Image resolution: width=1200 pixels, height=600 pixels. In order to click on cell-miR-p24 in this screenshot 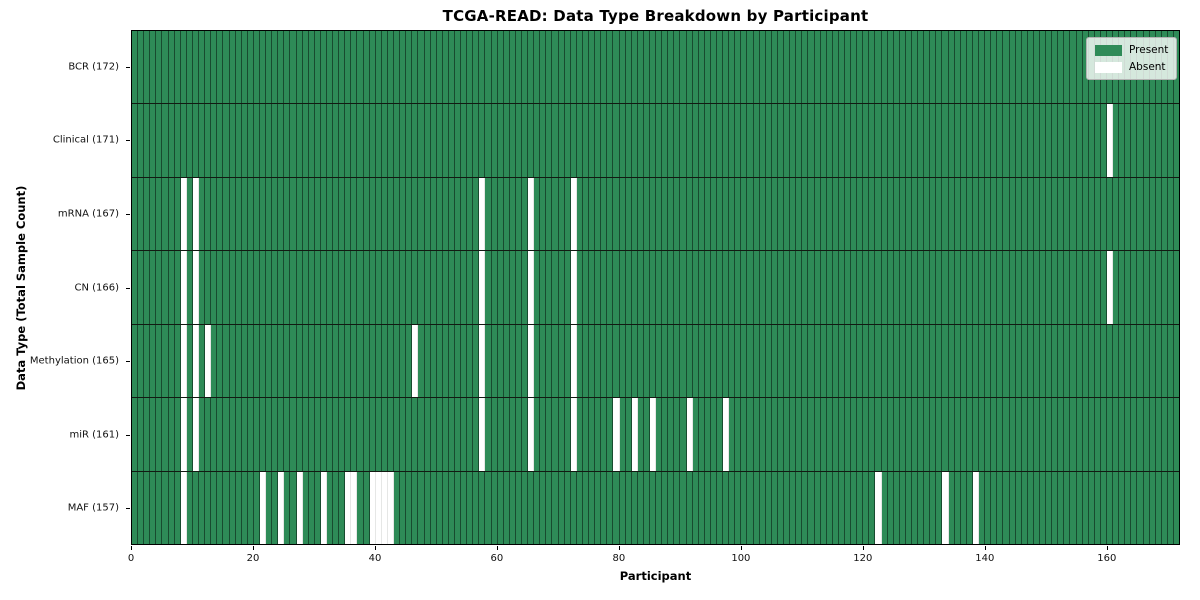, I will do `click(281, 434)`.